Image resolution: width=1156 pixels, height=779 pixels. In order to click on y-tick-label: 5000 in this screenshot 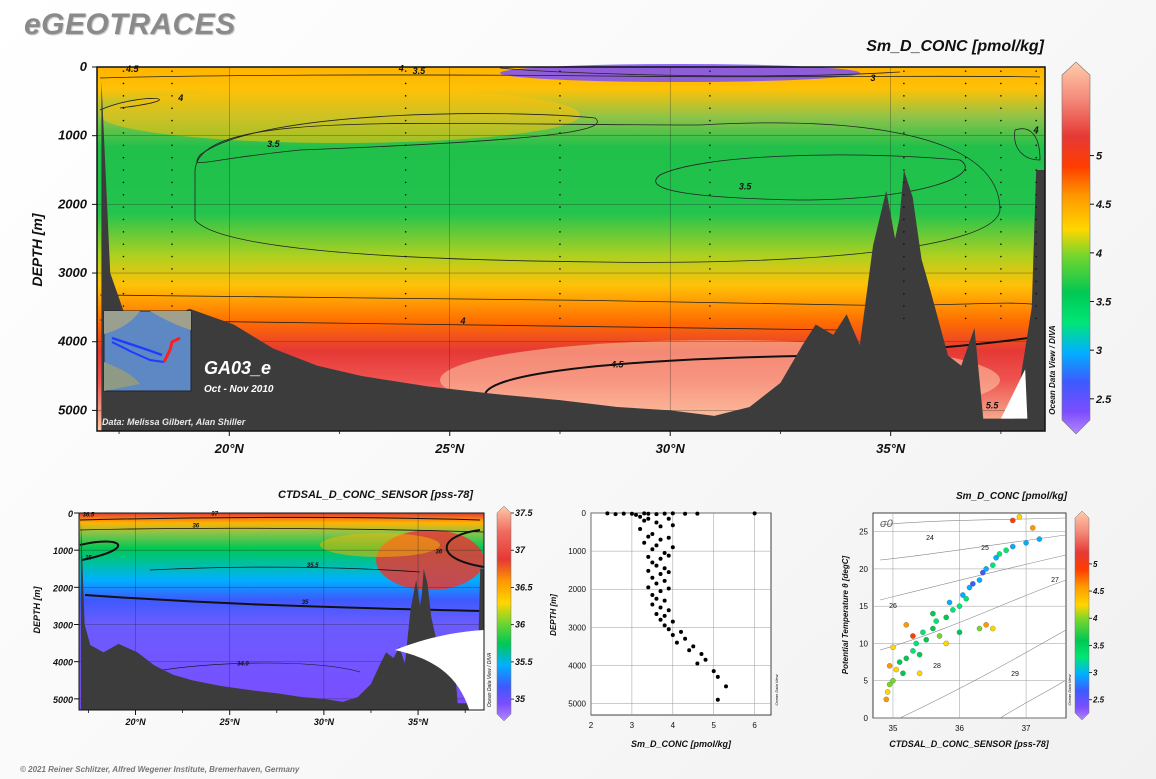, I will do `click(73, 409)`.